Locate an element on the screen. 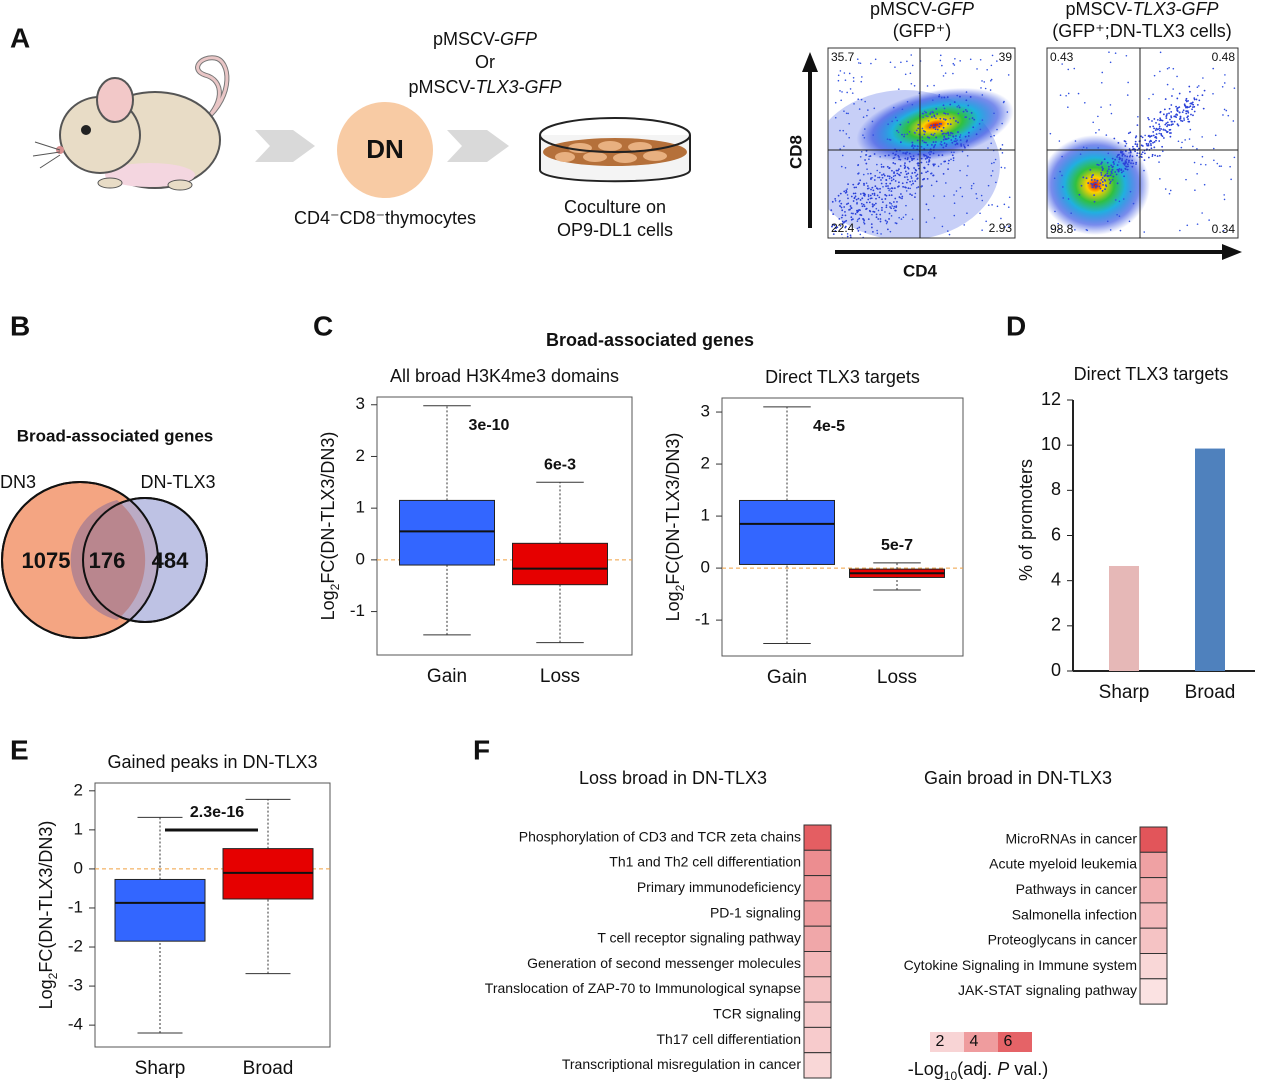 This screenshot has width=1280, height=1082. bar is located at coordinates (1210, 559).